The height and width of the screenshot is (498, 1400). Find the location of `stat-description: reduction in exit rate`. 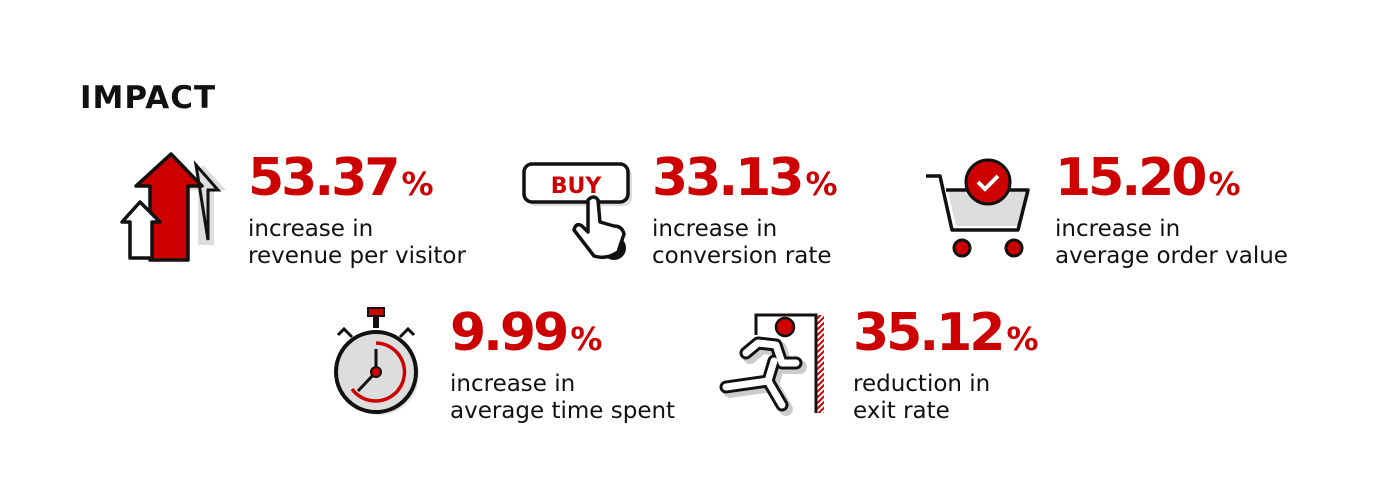

stat-description: reduction in exit rate is located at coordinates (922, 397).